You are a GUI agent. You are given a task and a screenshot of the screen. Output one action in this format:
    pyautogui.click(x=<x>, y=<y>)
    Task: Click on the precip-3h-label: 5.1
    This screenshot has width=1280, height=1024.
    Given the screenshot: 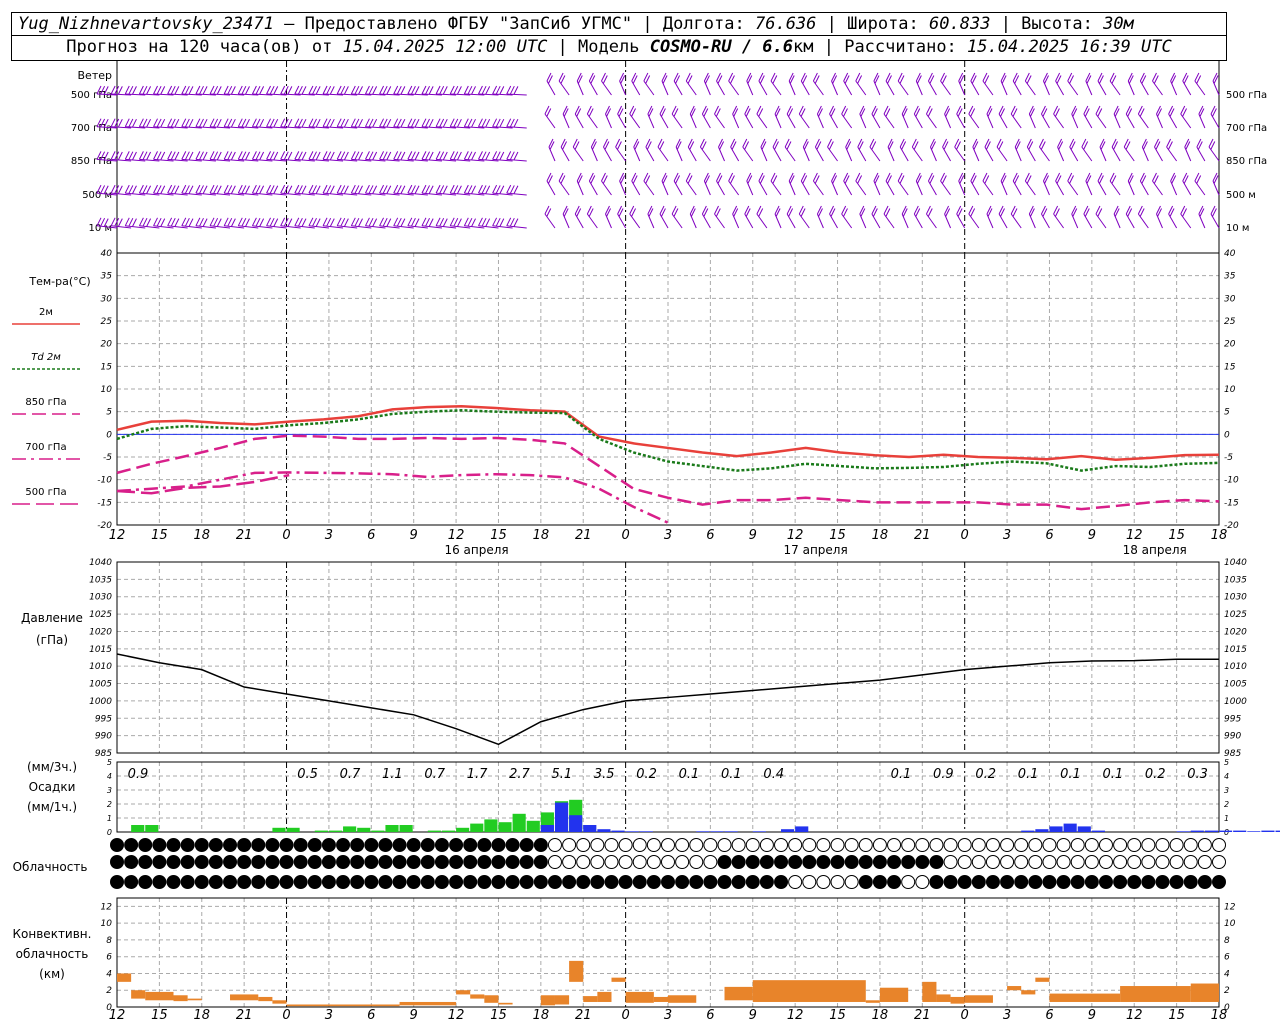 What is the action you would take?
    pyautogui.click(x=562, y=774)
    